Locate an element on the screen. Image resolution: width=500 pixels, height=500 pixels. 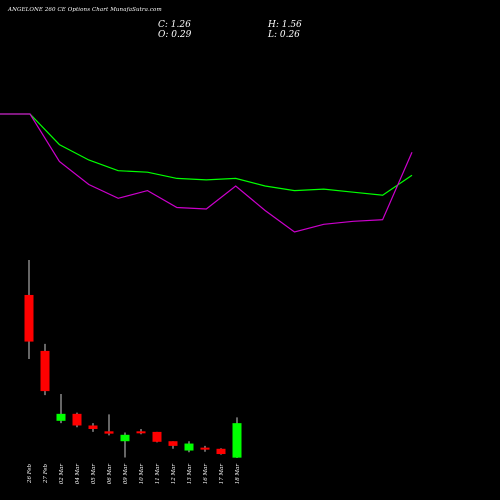
close-value: C: 1.26 is located at coordinates (174, 25).